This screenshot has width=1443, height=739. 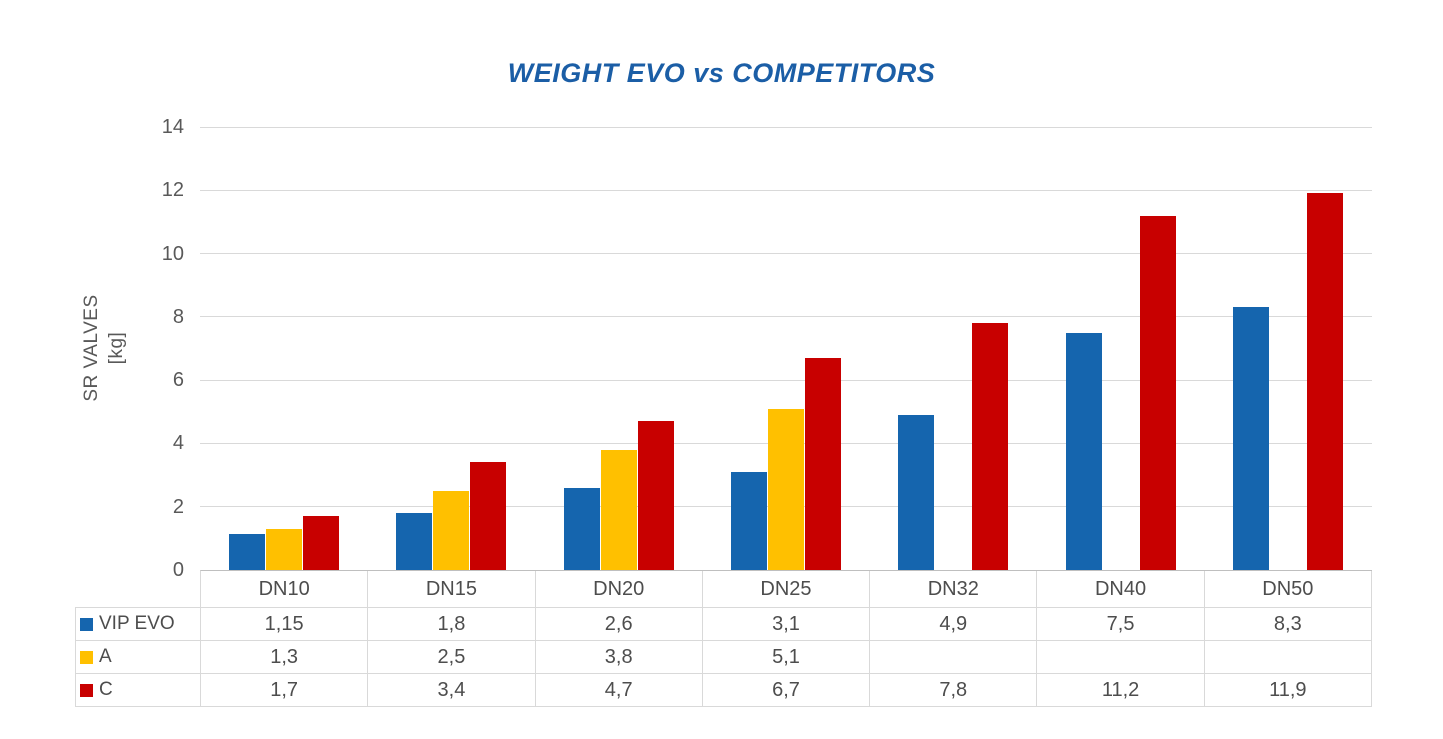 What do you see at coordinates (414, 541) in the screenshot?
I see `bar-vip-evo-dn15` at bounding box center [414, 541].